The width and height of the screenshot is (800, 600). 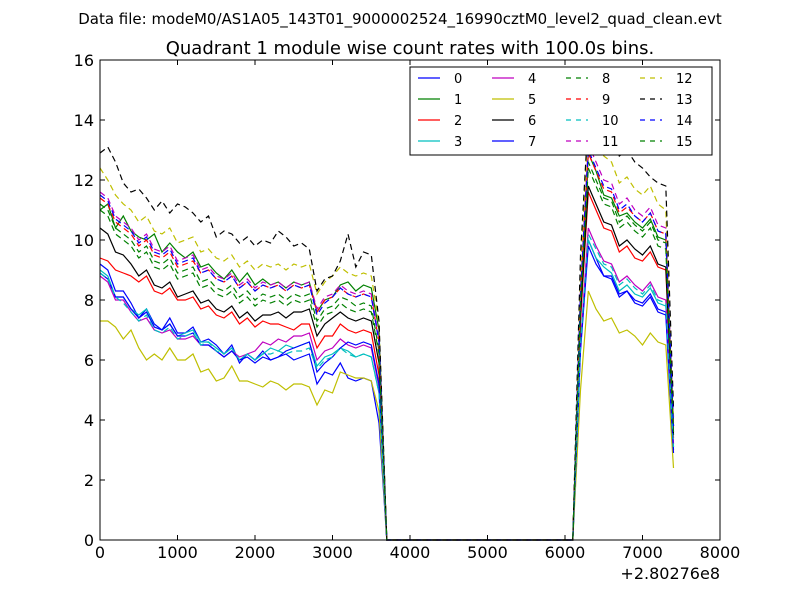 I want to click on legend-label-5: 5, so click(x=532, y=100).